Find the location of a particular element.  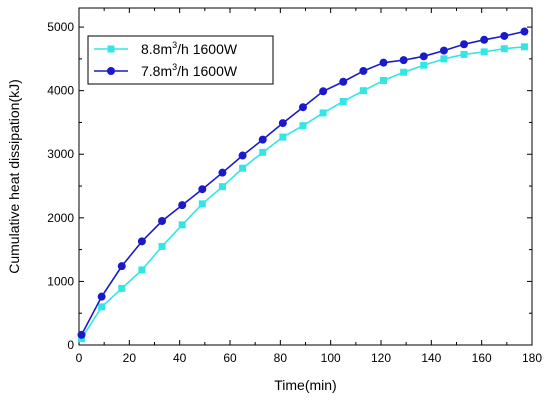

y-tick-label: 3000 is located at coordinates (60, 154).